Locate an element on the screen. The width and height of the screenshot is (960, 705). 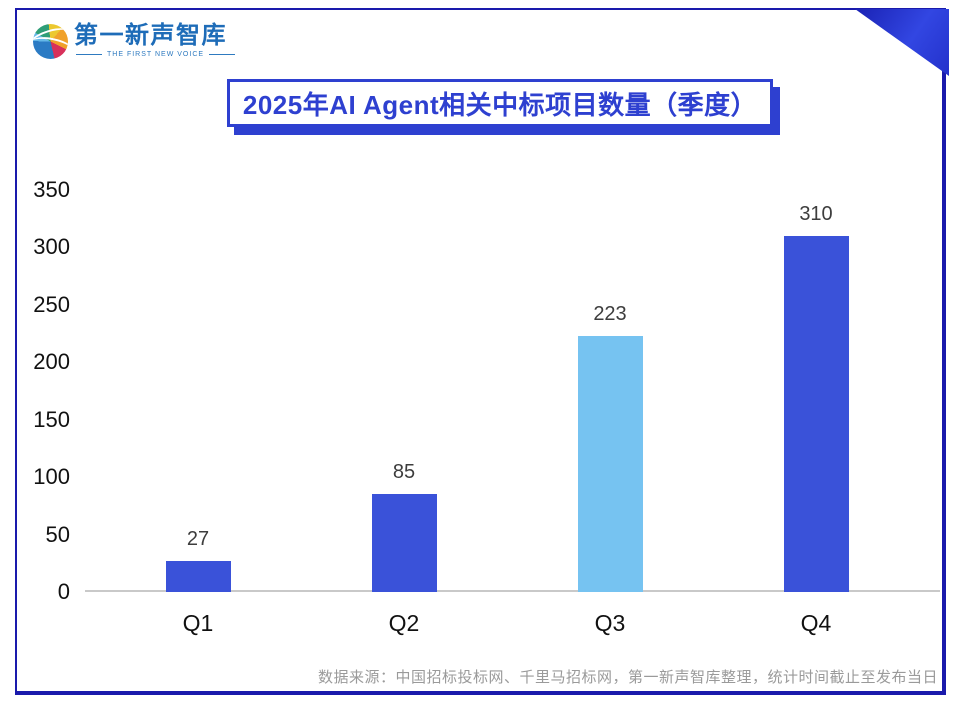
bar-q4 is located at coordinates (816, 414).